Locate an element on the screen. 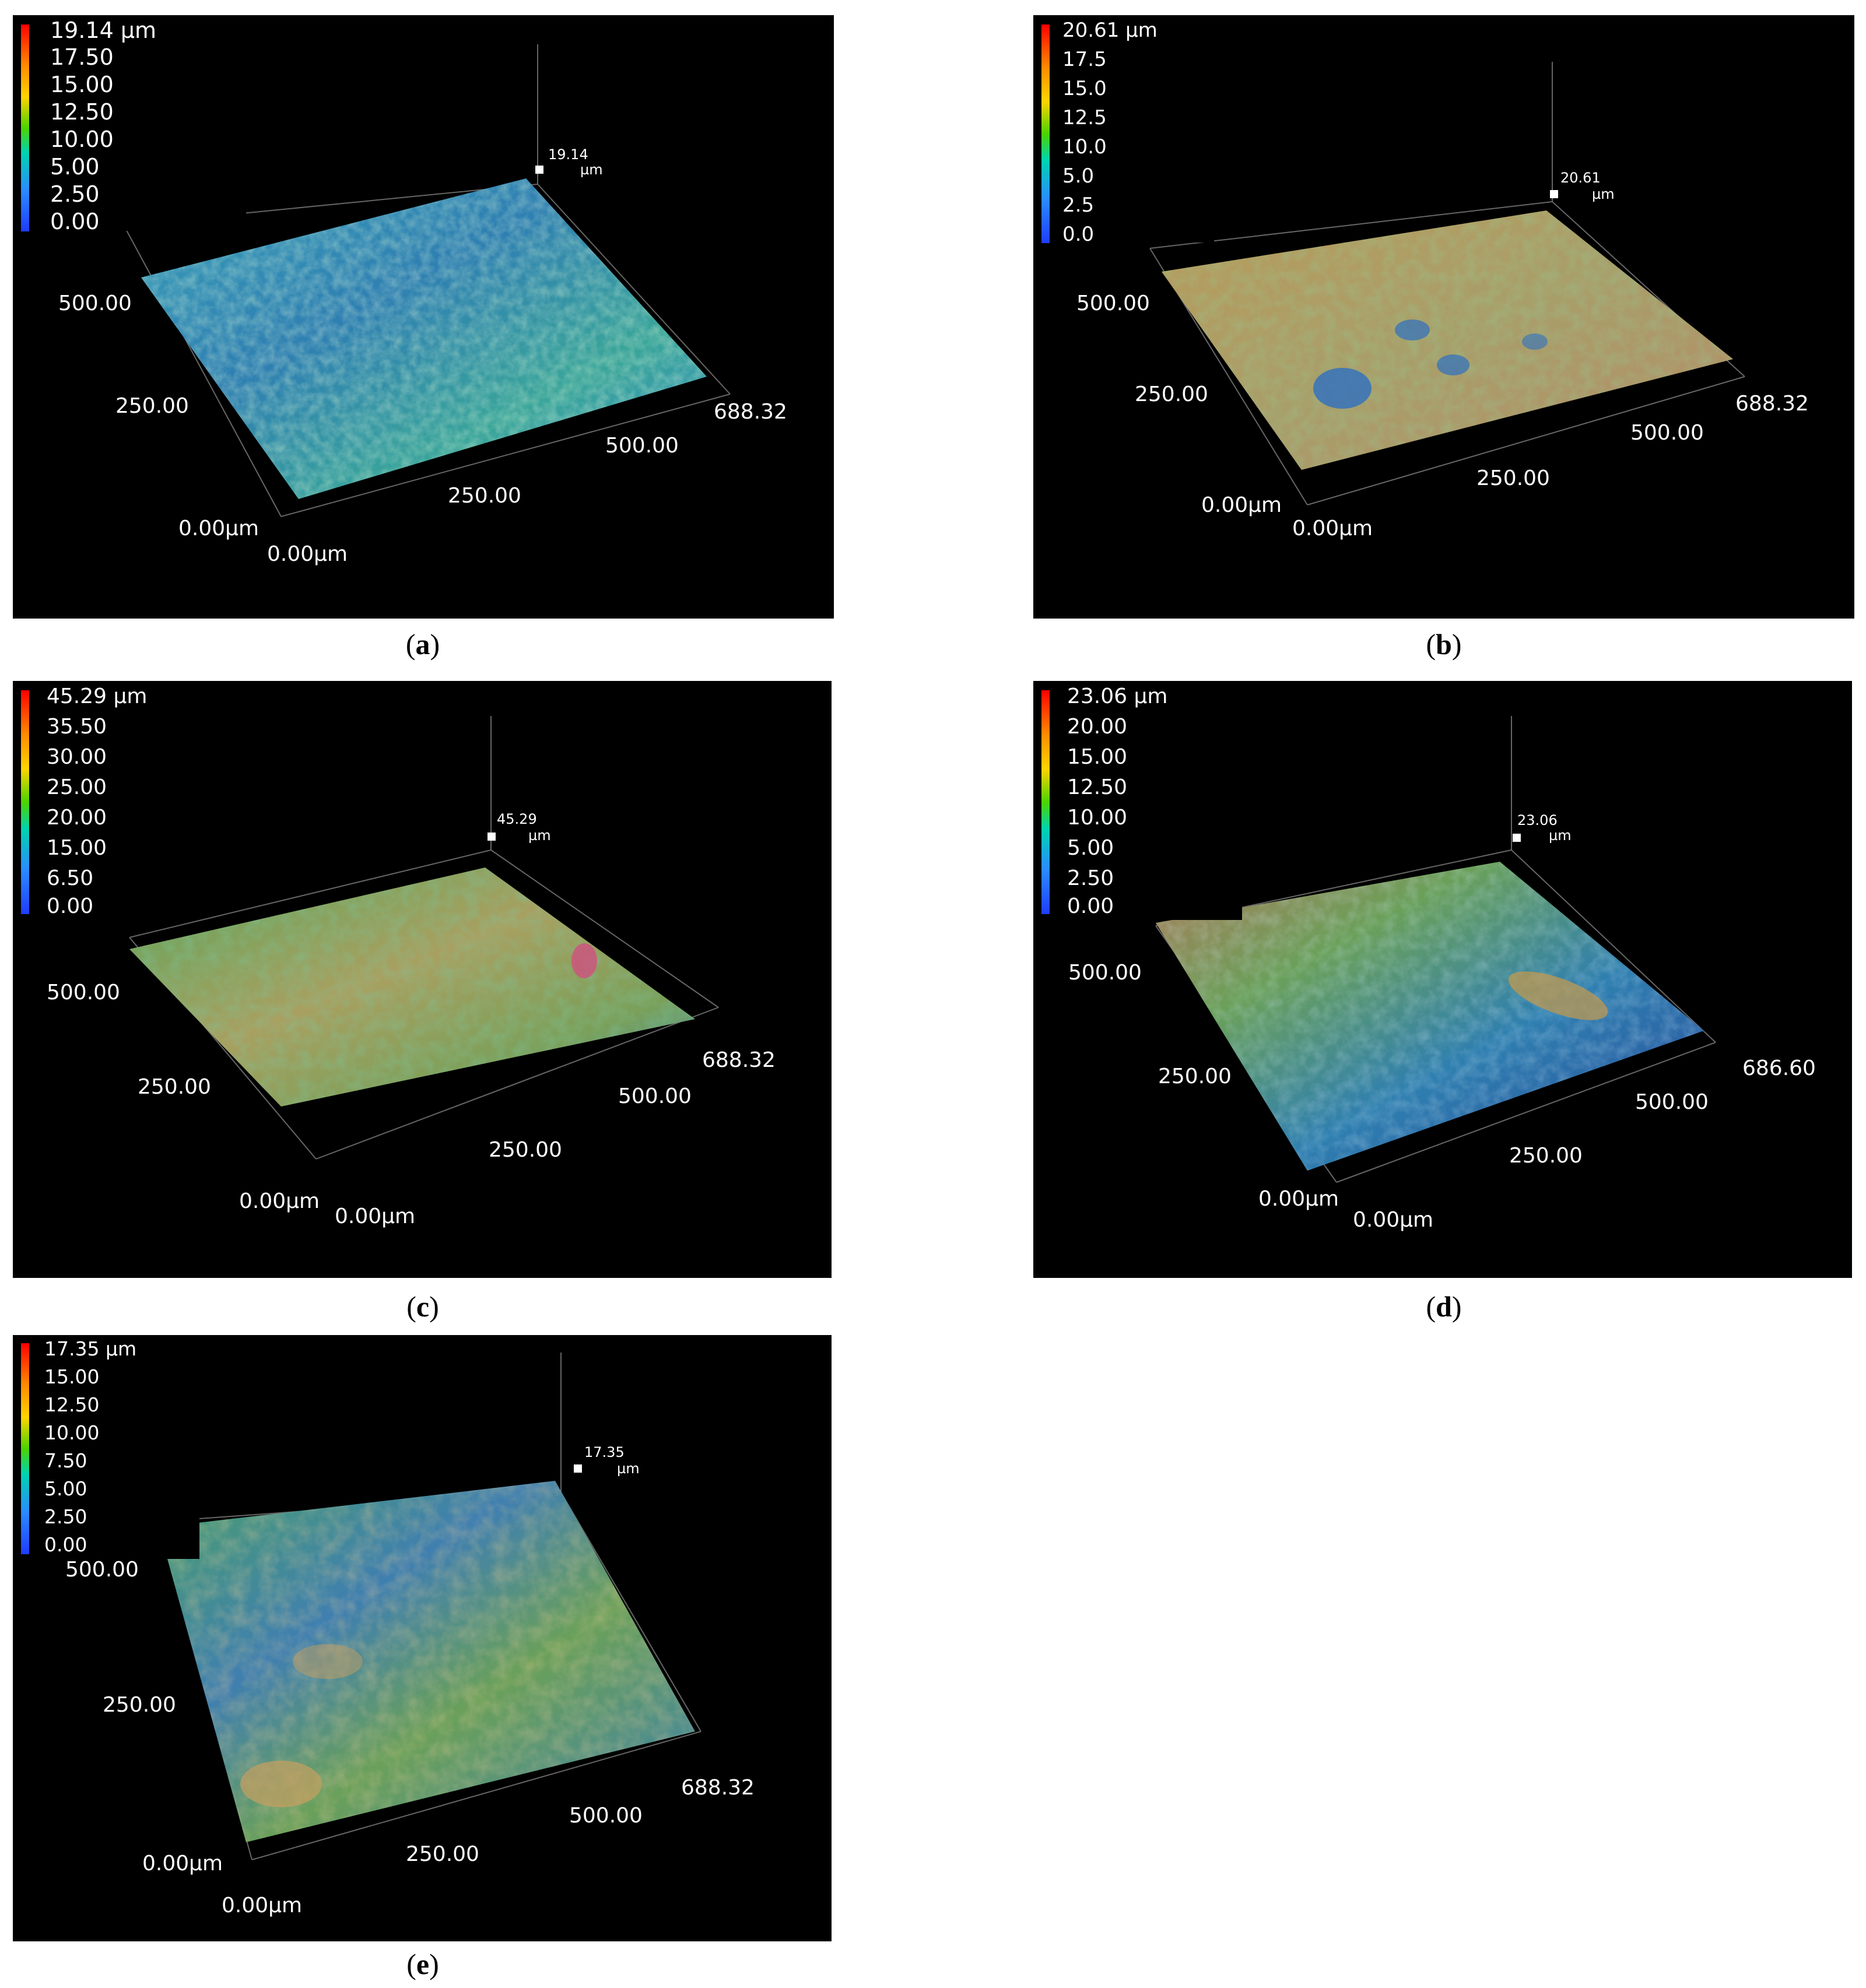  color-legend-b: 20.61 µm 17.5 15.0 12.5 10.0 5.0 2.5 0.0 is located at coordinates (1123, 130).